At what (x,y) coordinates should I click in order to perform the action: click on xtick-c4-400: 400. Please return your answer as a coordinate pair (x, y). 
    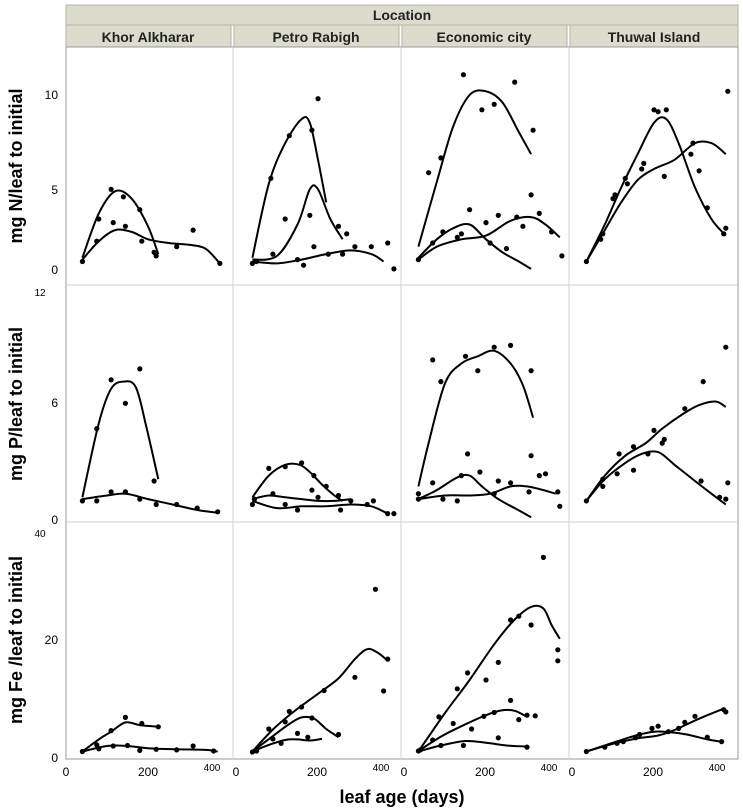
    Looking at the image, I should click on (717, 768).